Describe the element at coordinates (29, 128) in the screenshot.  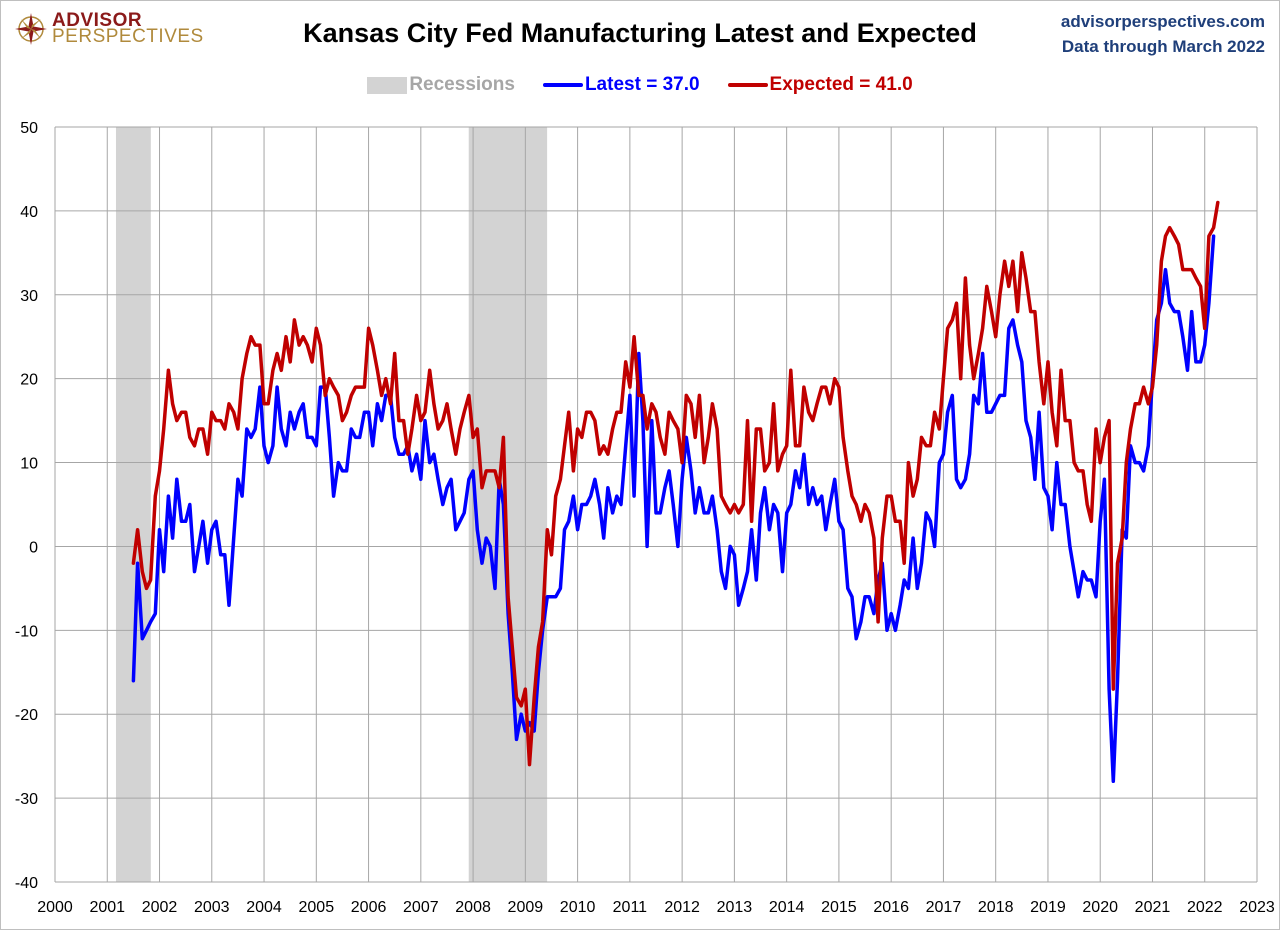
I see `y-tick-label: 50` at that location.